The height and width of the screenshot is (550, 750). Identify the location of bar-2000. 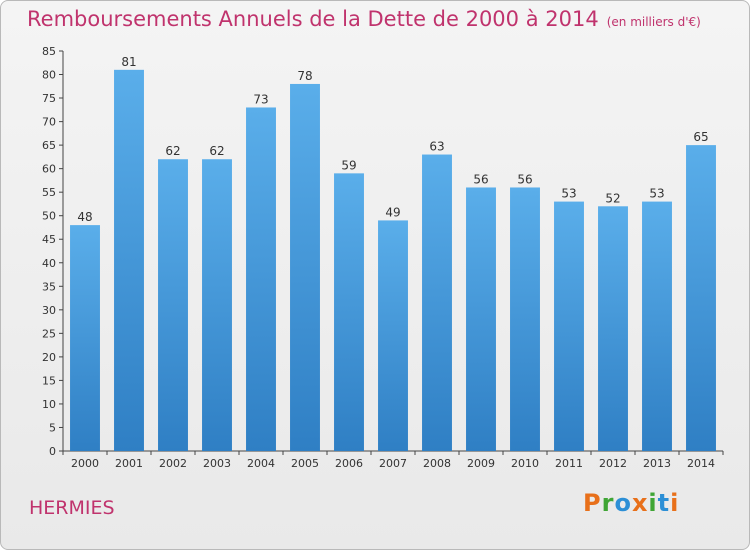
(85, 338).